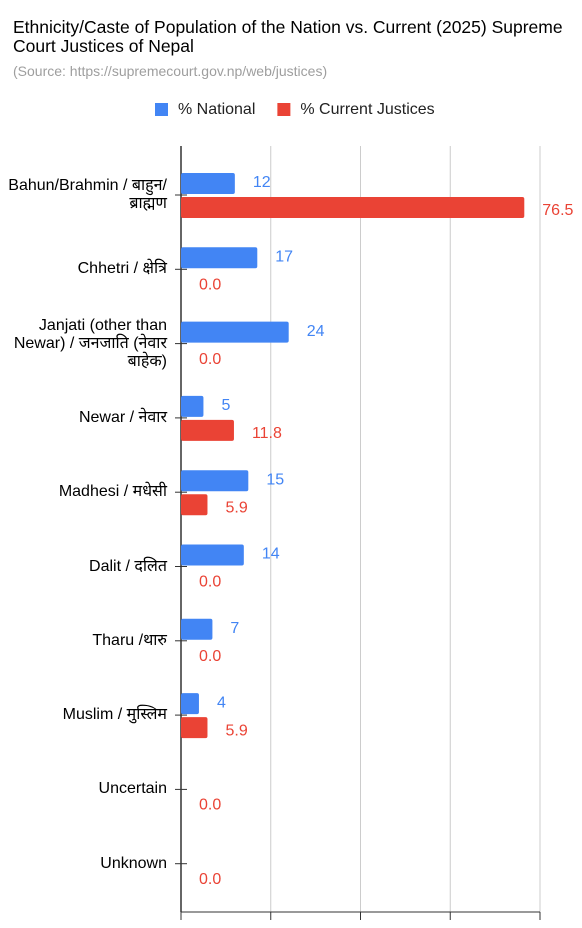 The width and height of the screenshot is (582, 928). Describe the element at coordinates (112, 492) in the screenshot. I see `y-tick-label: Madhesi / मधेसी` at that location.